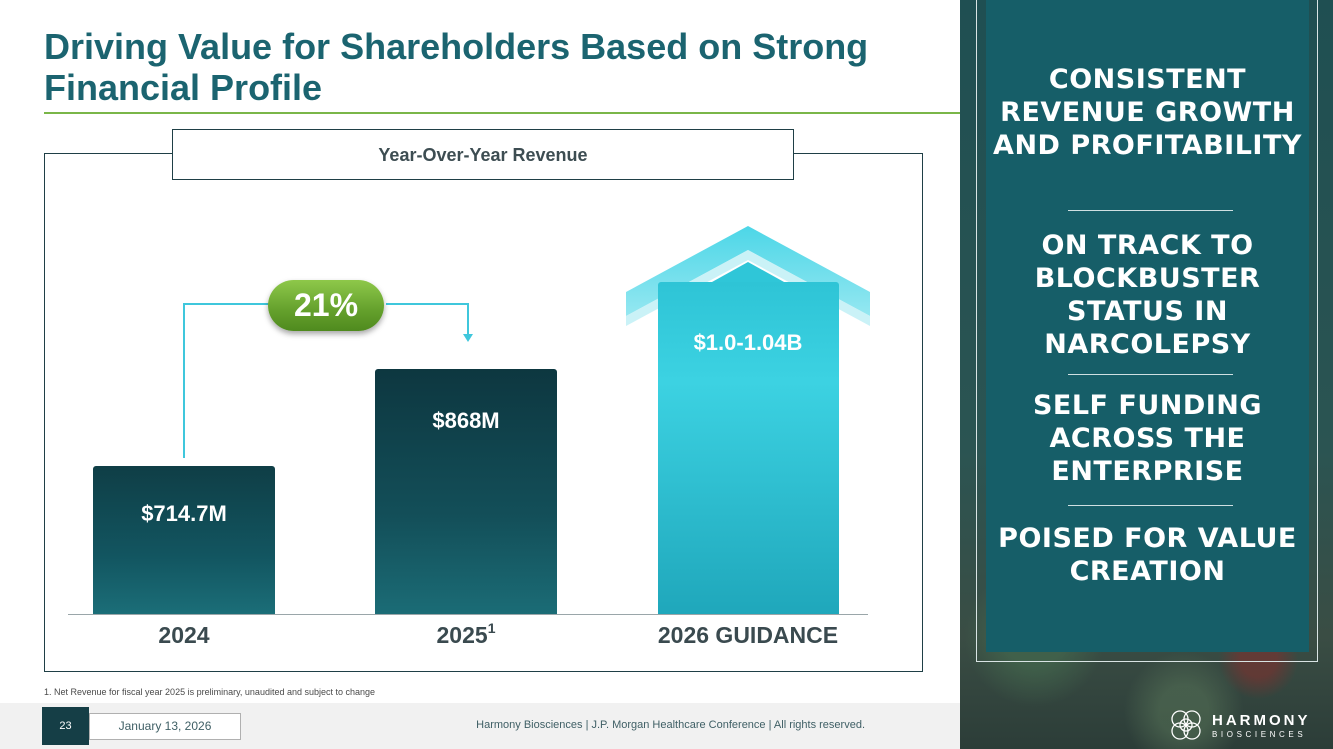 The image size is (1333, 749). What do you see at coordinates (491, 628) in the screenshot?
I see `footnote-marker: 1` at bounding box center [491, 628].